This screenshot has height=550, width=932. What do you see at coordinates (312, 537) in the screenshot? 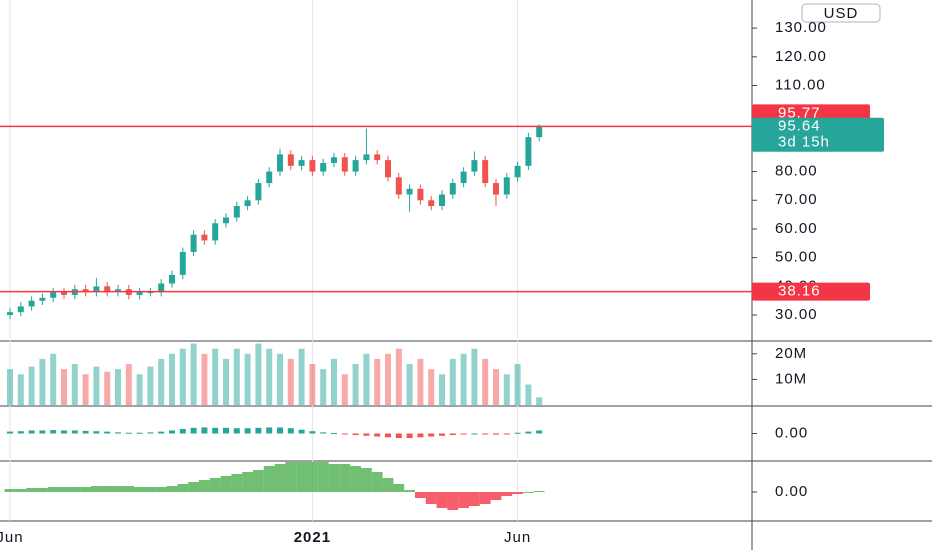
I see `x-tick-label: 2021` at bounding box center [312, 537].